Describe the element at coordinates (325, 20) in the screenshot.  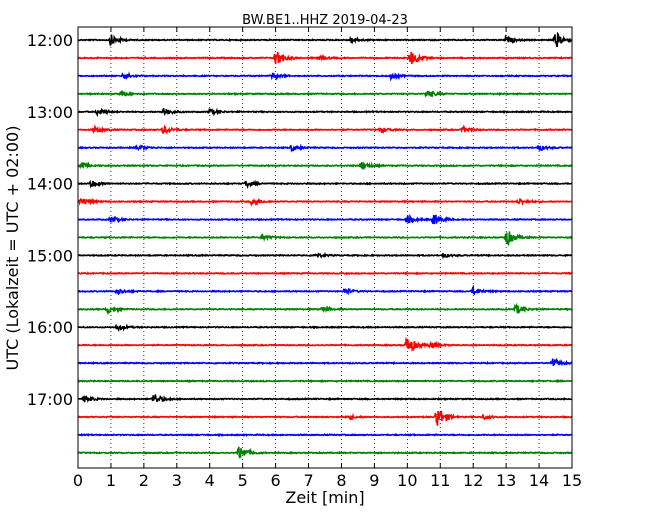
I see `chart-title: BW.BE1..HHZ 2019-04-23` at that location.